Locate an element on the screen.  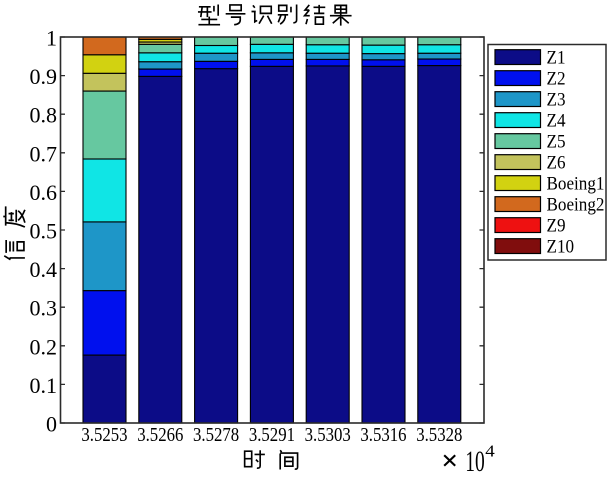
svg-text: Boeing1 is located at coordinates (576, 183).